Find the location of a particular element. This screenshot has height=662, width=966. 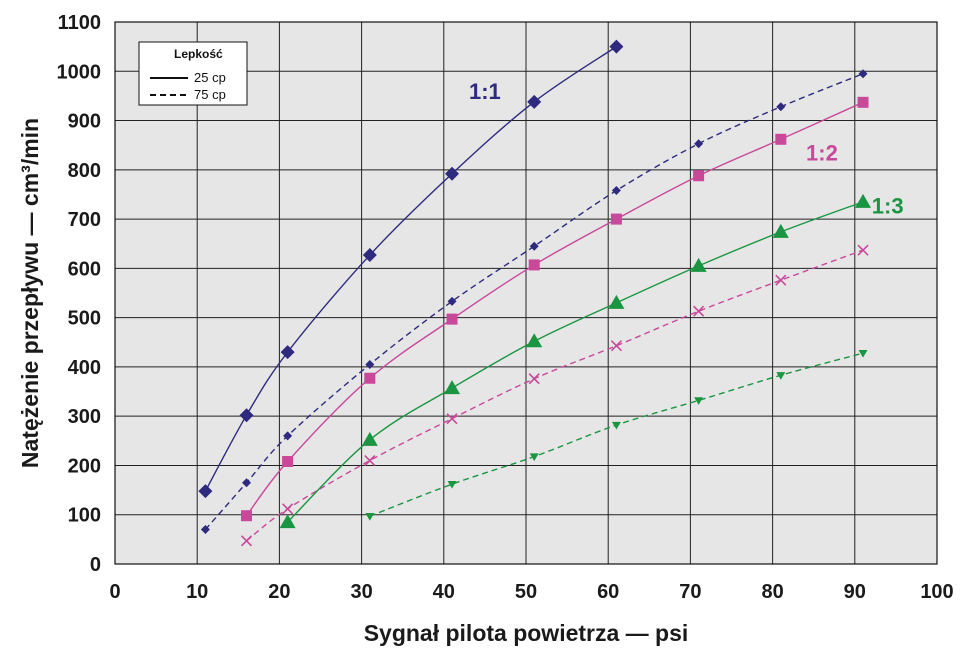

x-axis-title: Sygnał pilota powietrza — psi is located at coordinates (526, 633).